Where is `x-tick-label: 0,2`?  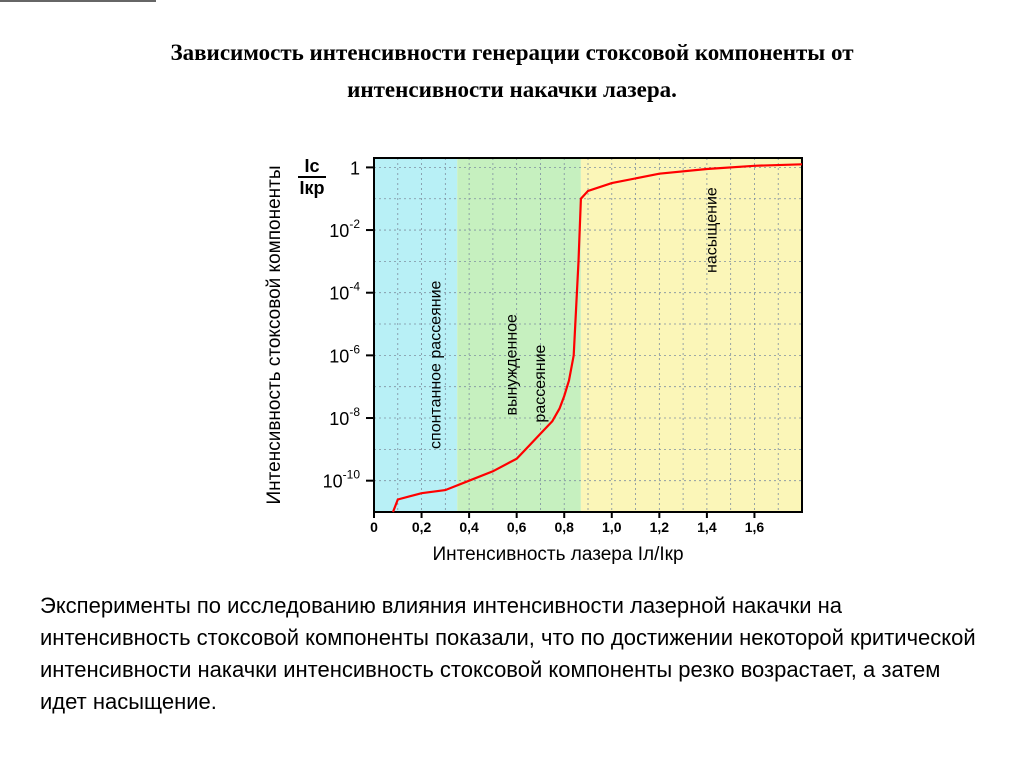
x-tick-label: 0,2 is located at coordinates (422, 527).